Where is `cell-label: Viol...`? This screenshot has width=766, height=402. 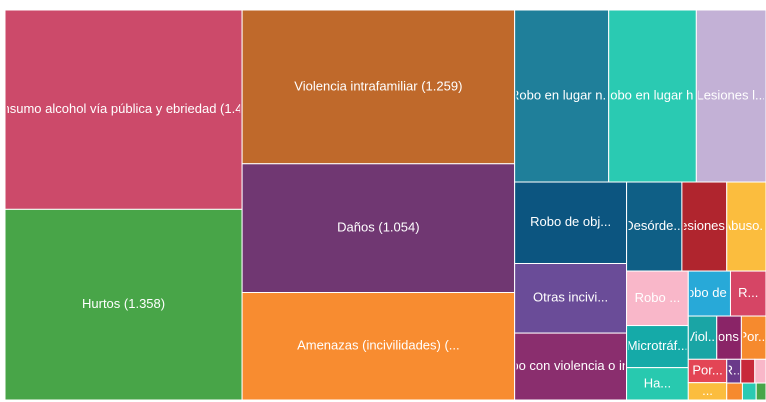 cell-label: Viol... is located at coordinates (702, 336).